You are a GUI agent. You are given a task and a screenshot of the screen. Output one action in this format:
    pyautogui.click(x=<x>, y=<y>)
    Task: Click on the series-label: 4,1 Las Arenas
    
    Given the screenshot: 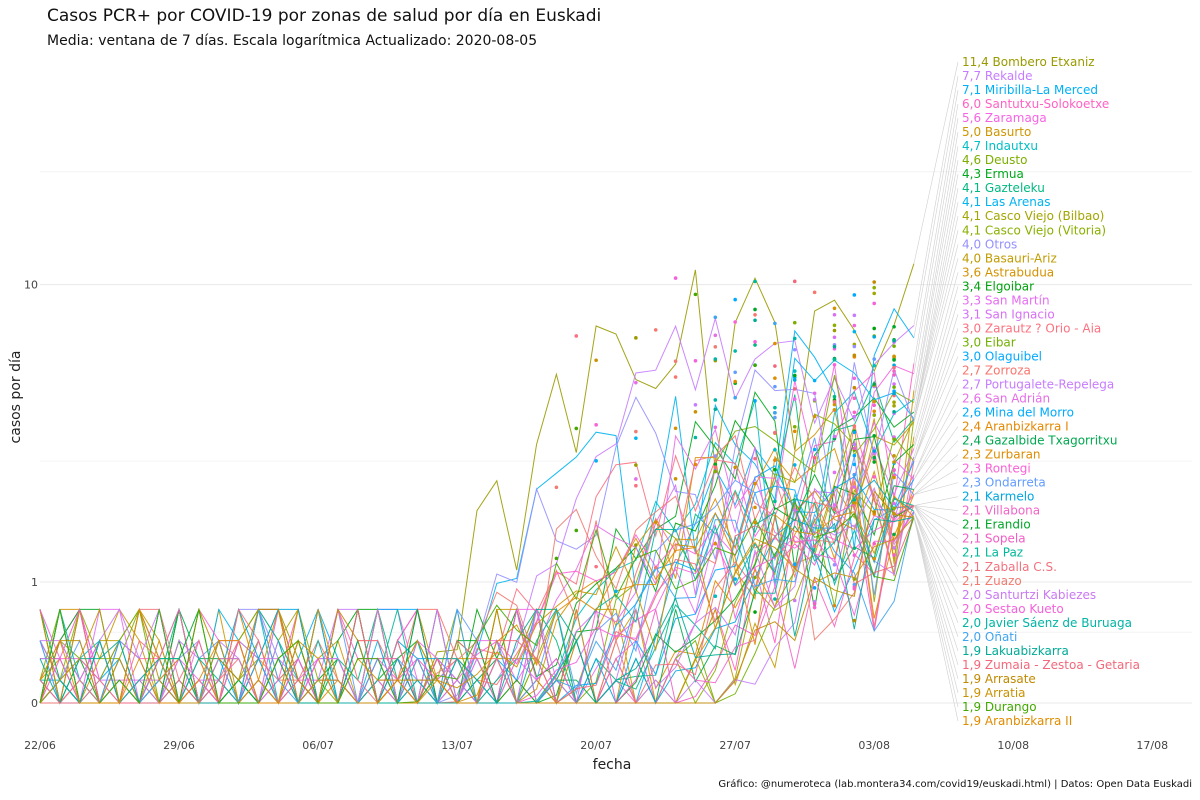 What is the action you would take?
    pyautogui.click(x=1006, y=202)
    